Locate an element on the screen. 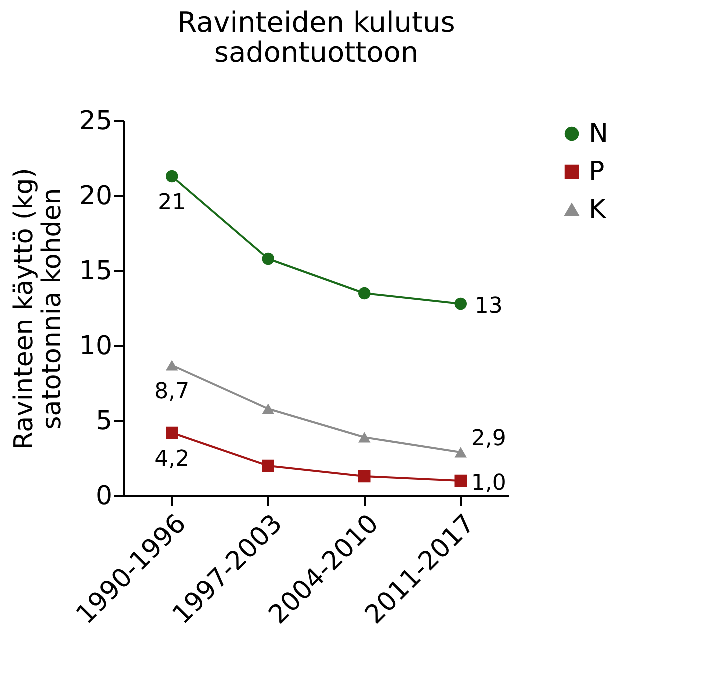  y-tick-label: 25 is located at coordinates (95, 121).